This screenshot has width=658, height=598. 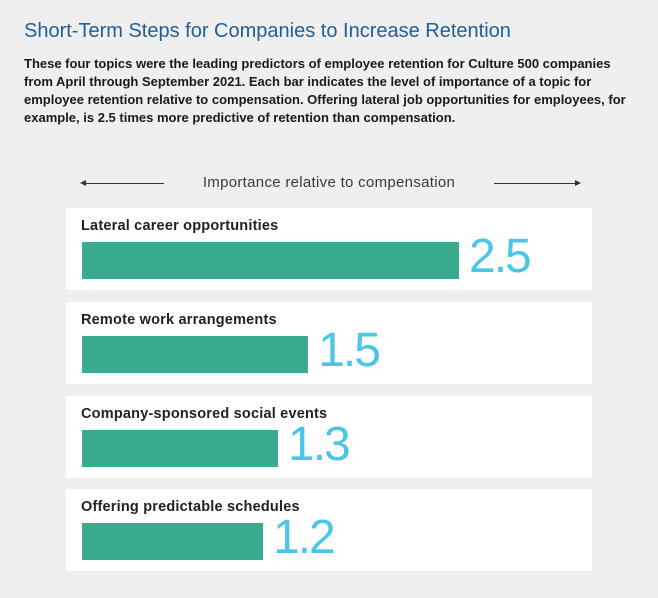 What do you see at coordinates (349, 350) in the screenshot?
I see `bar-value: 1.5` at bounding box center [349, 350].